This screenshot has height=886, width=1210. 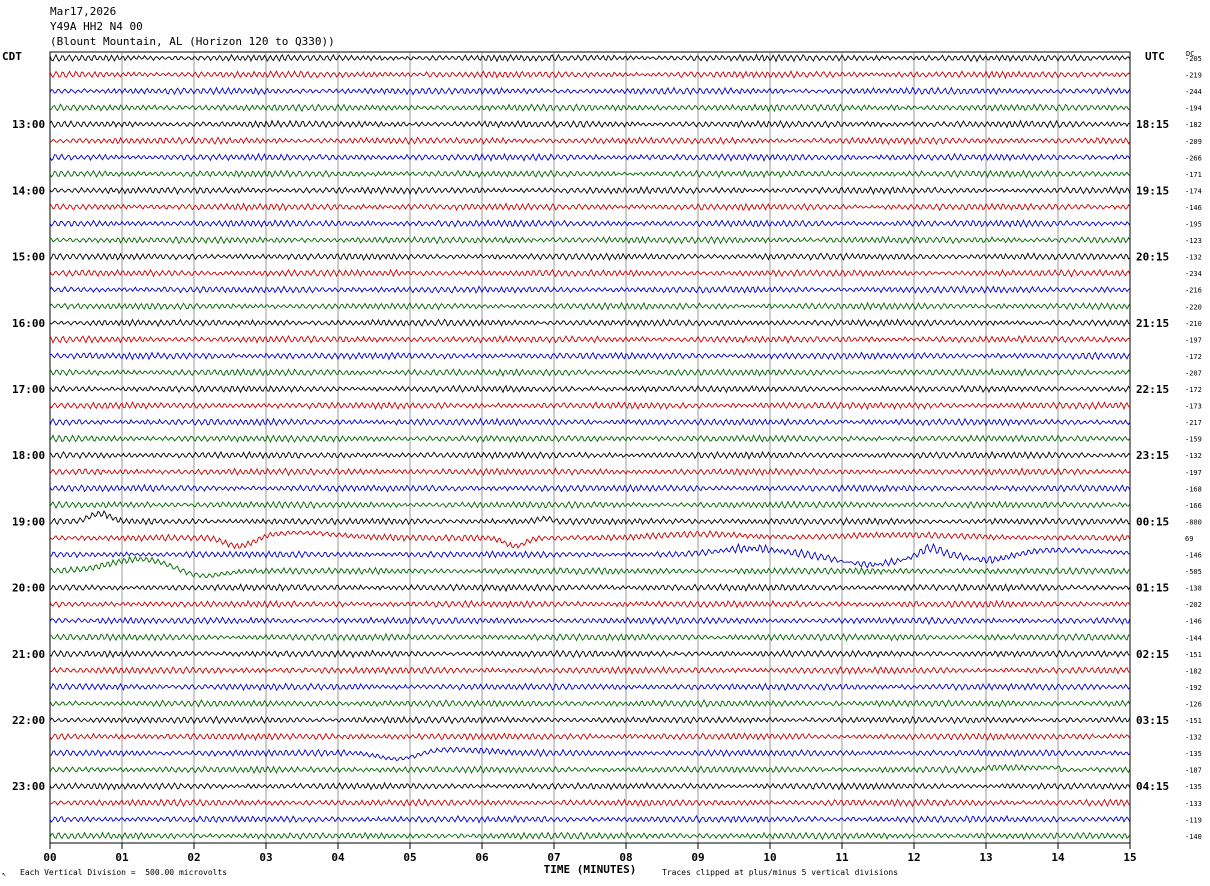 I want to click on dc-offset-label: -219, so click(x=1193, y=76).